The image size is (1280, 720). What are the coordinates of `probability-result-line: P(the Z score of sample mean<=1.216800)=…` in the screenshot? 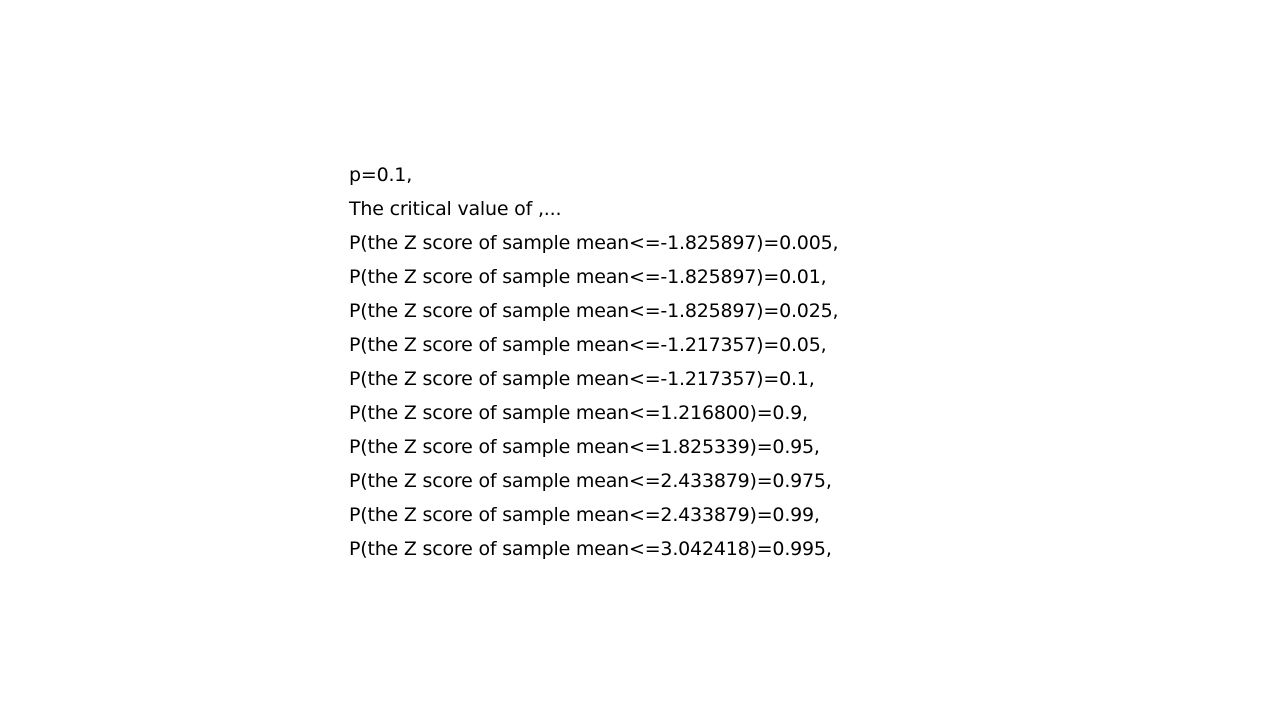 It's located at (578, 413).